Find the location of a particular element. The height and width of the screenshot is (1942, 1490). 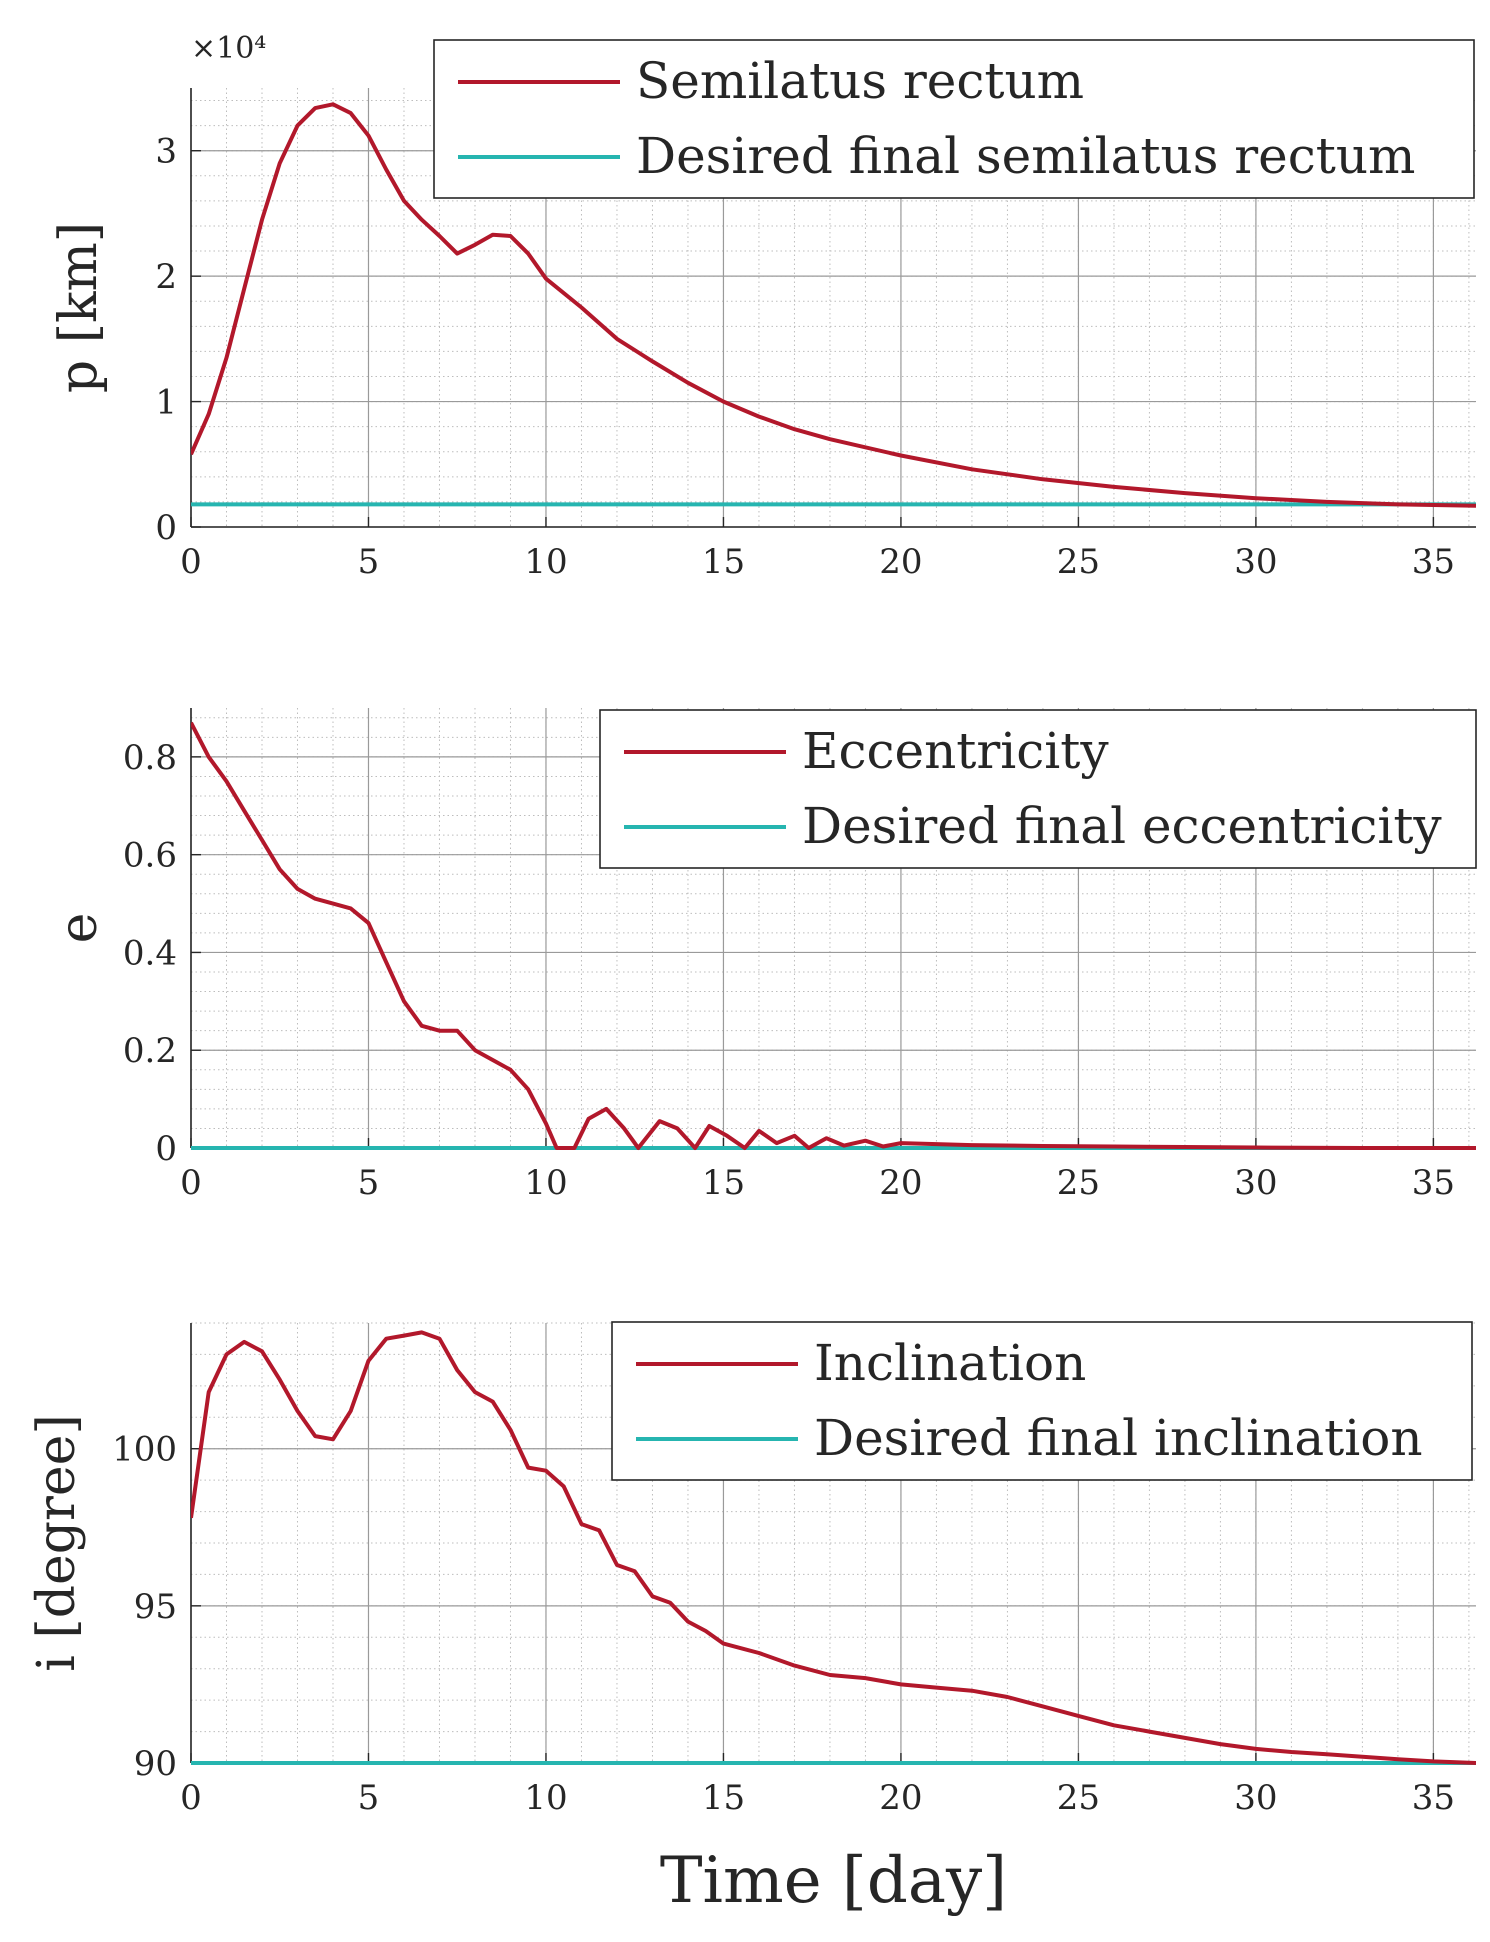

y-tick-label: 90 is located at coordinates (155, 1764).